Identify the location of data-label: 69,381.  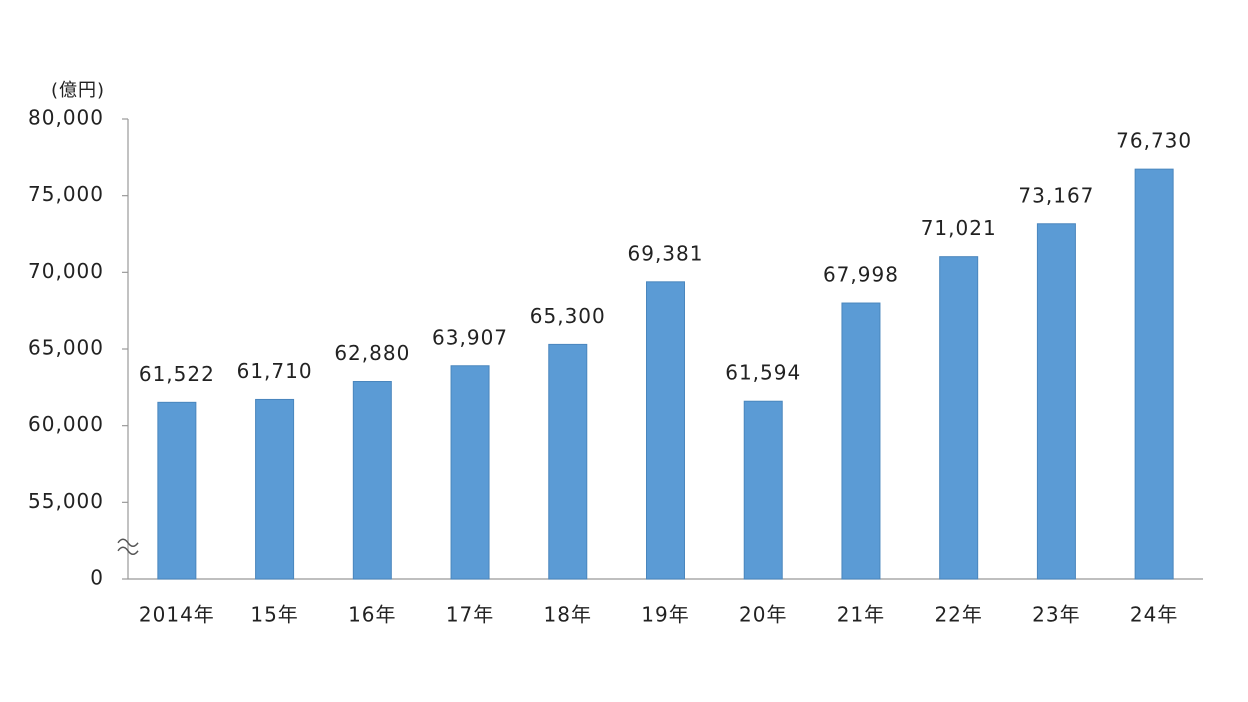
(666, 253).